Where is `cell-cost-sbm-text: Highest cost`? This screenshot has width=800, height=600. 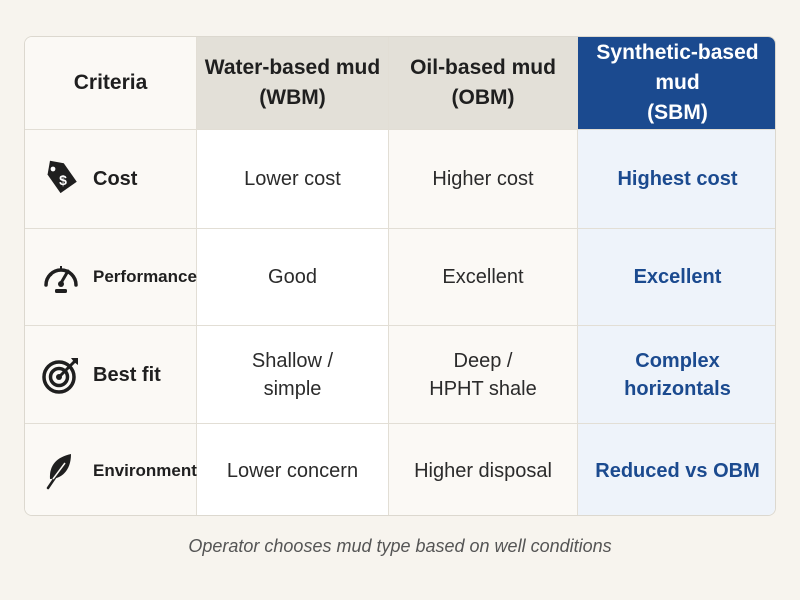 cell-cost-sbm-text: Highest cost is located at coordinates (677, 179).